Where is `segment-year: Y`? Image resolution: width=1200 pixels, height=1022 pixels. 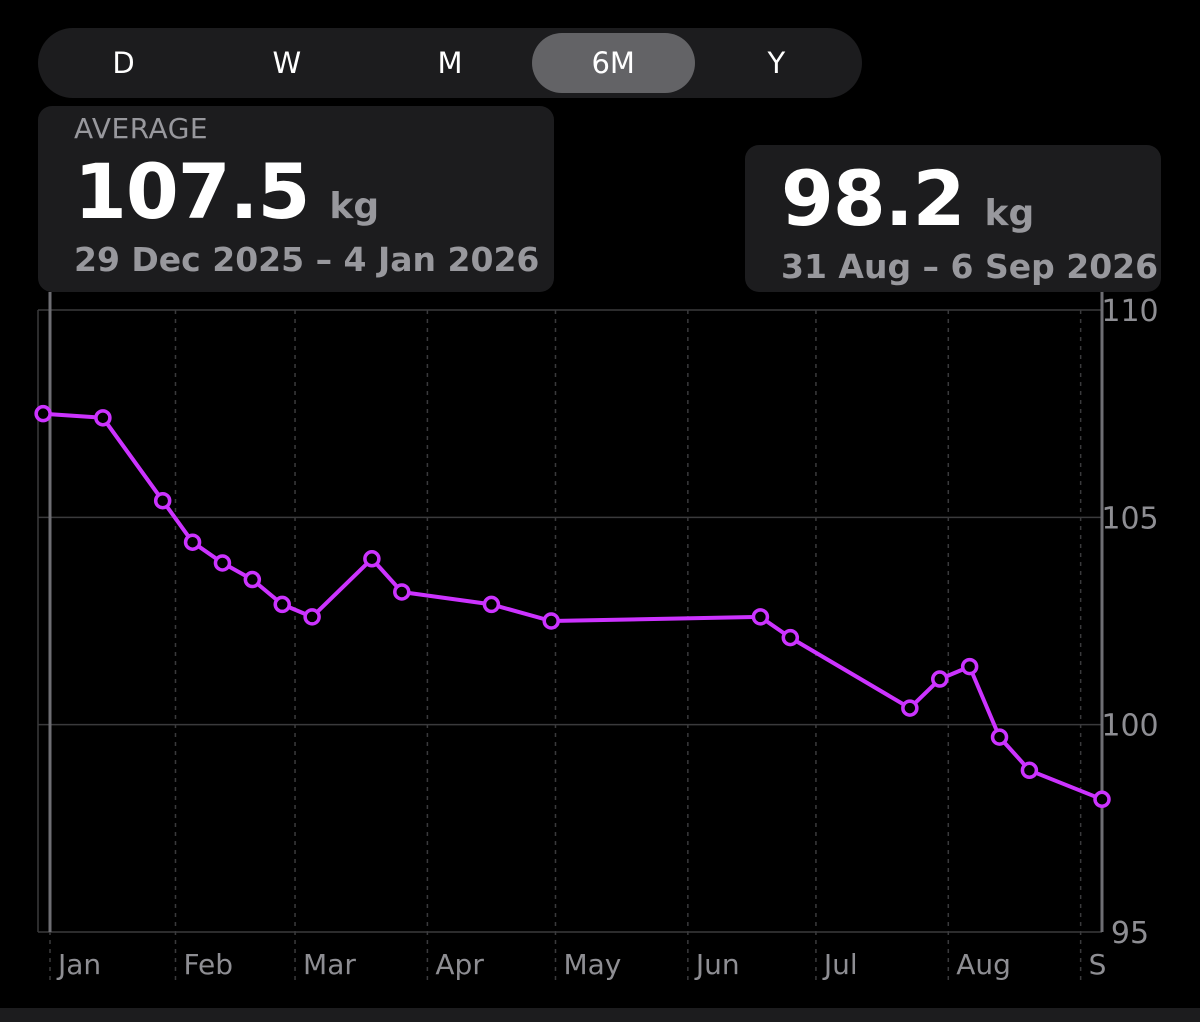 segment-year: Y is located at coordinates (776, 63).